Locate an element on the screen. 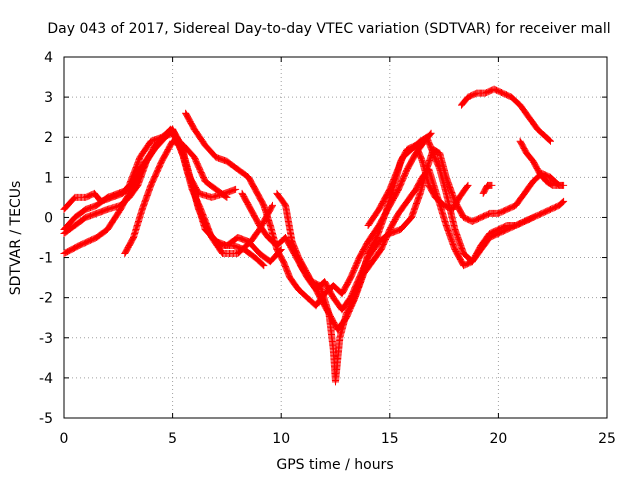 The height and width of the screenshot is (480, 640). y-tick-label: 2 is located at coordinates (48, 138).